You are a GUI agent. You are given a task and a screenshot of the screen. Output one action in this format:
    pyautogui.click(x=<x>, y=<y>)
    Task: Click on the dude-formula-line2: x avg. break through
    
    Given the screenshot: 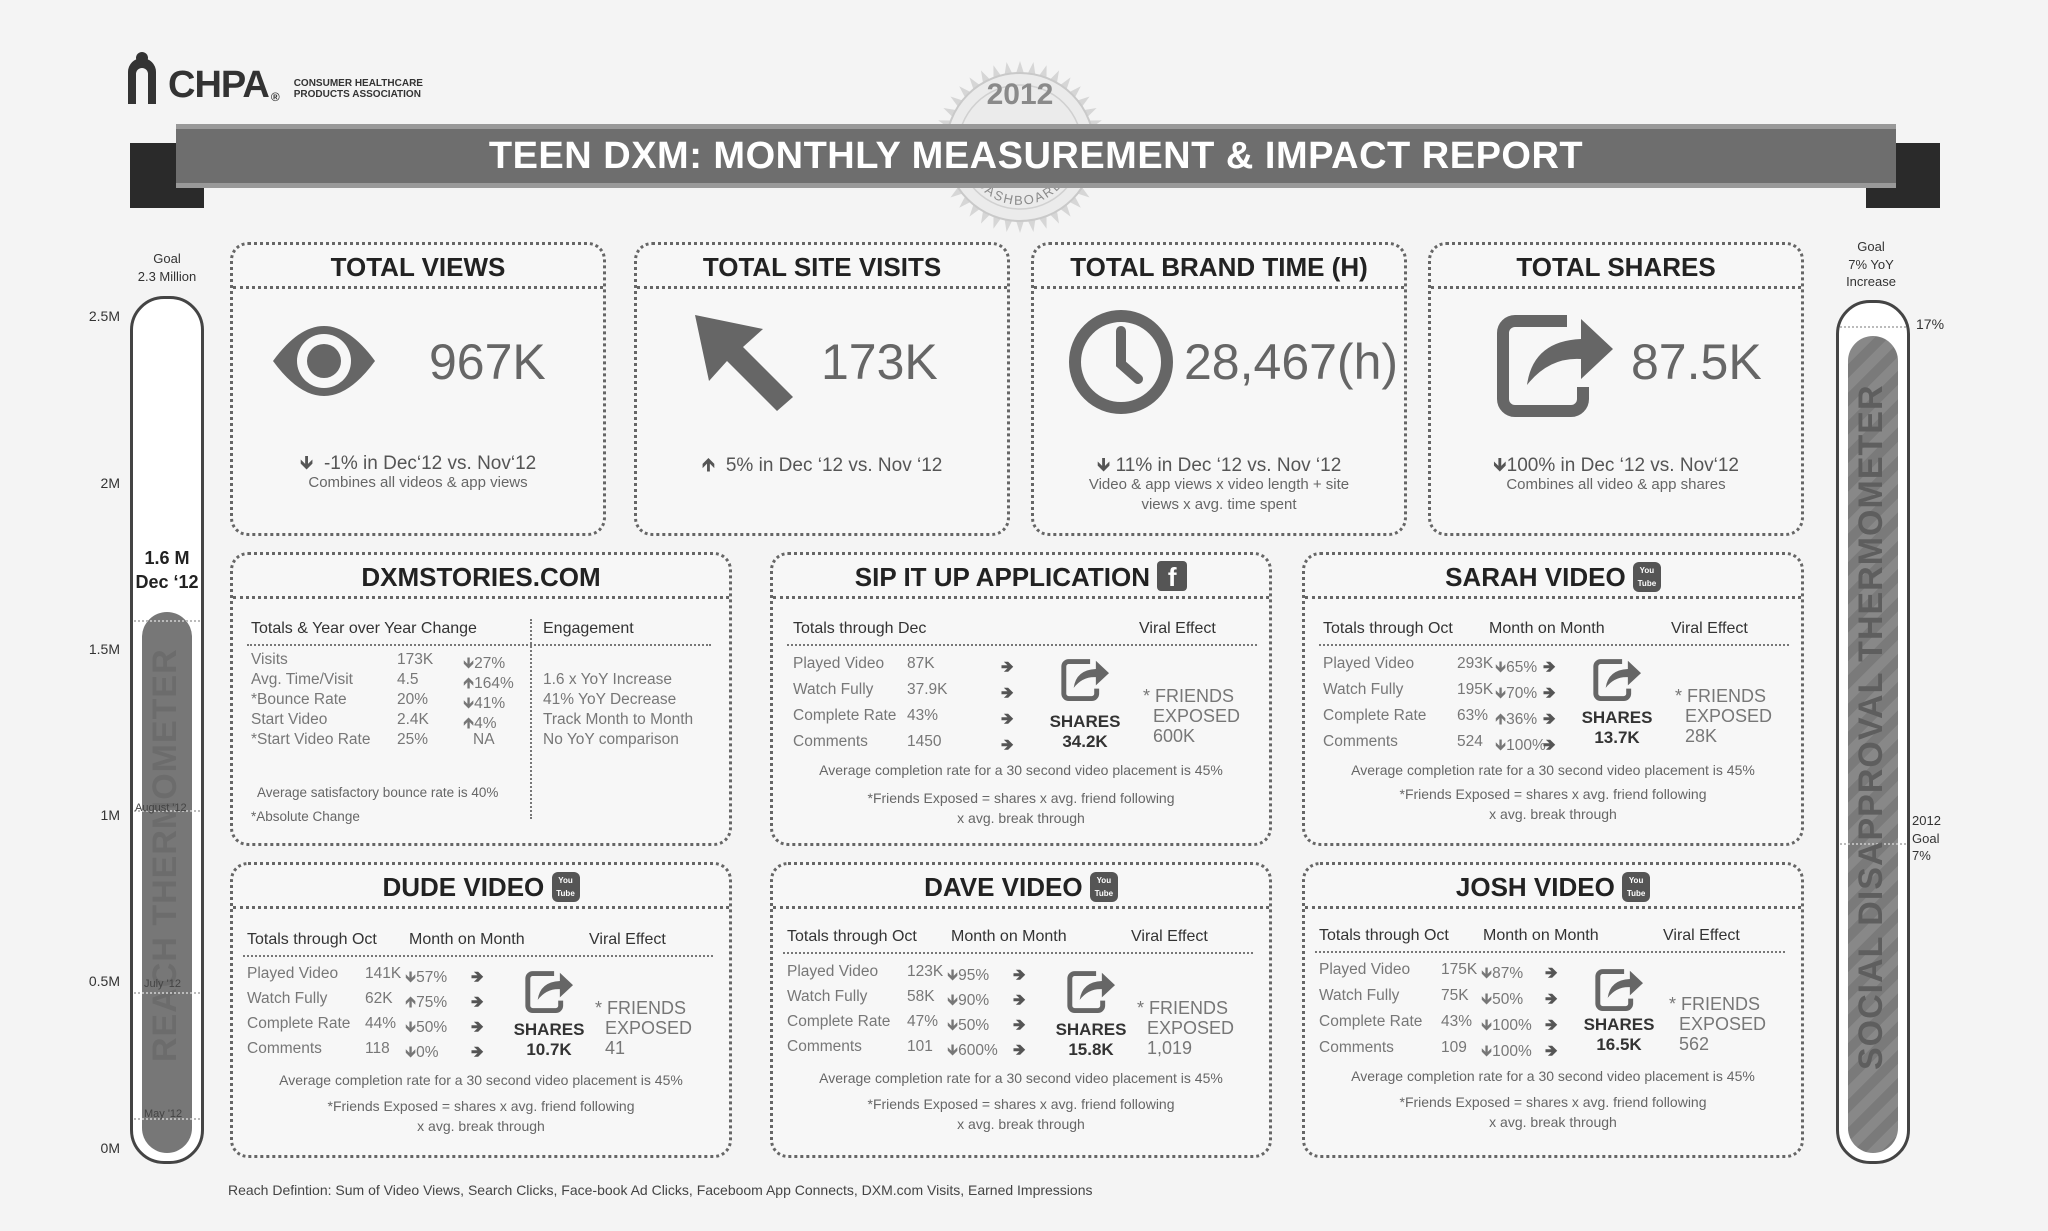 What is the action you would take?
    pyautogui.click(x=481, y=1125)
    